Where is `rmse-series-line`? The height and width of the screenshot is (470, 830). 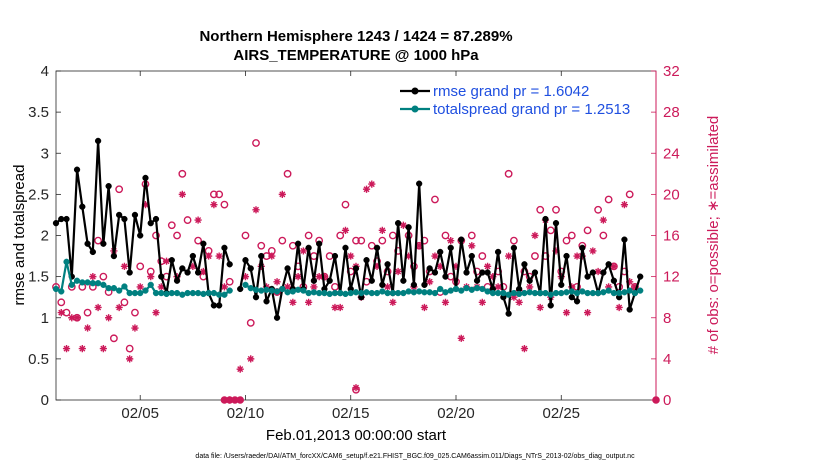 rmse-series-line is located at coordinates (143, 223).